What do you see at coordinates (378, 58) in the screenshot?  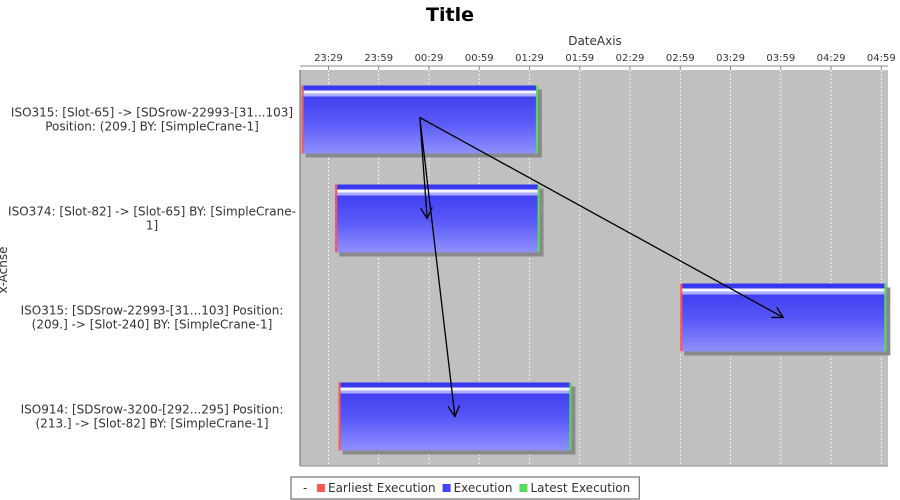 I see `x-tick-label: 23:59` at bounding box center [378, 58].